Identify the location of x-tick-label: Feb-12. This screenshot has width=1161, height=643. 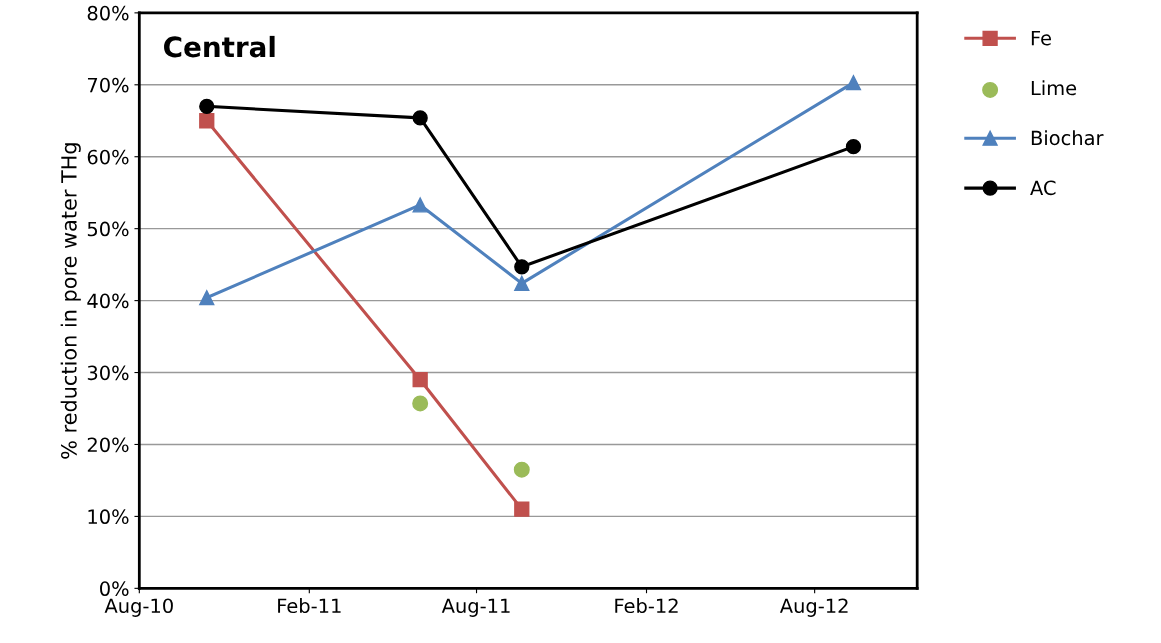
(646, 606).